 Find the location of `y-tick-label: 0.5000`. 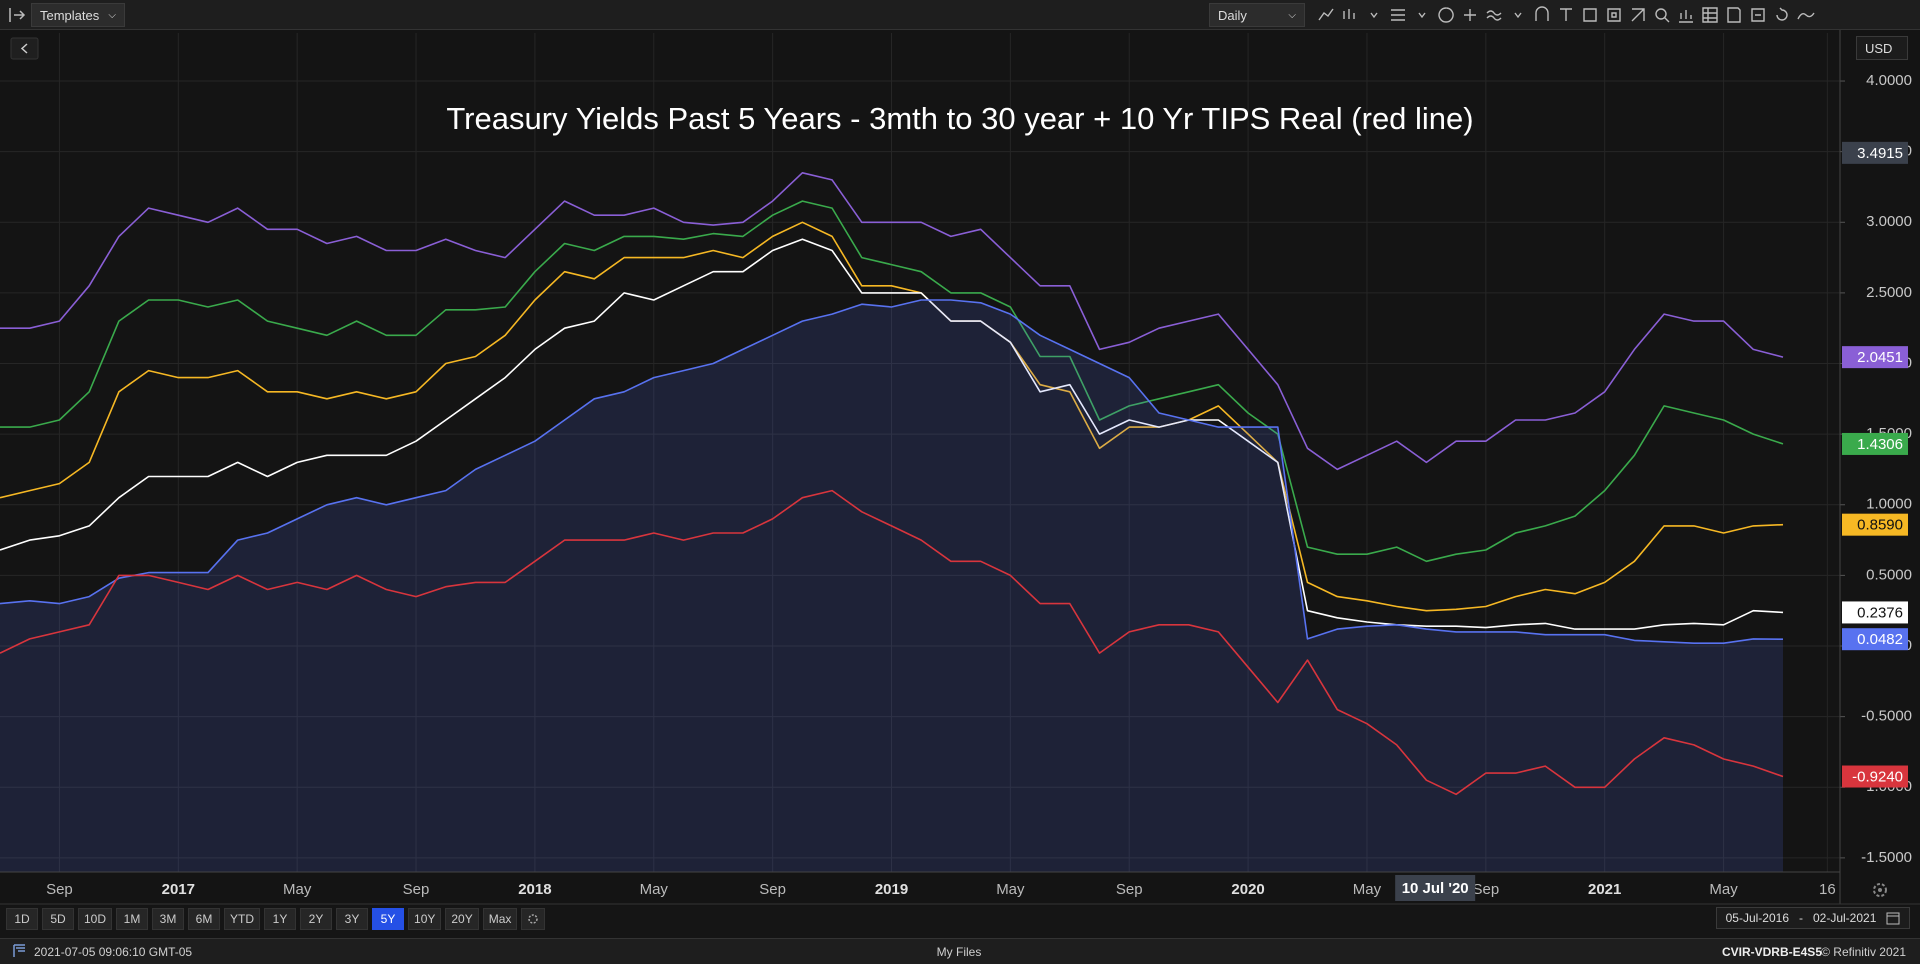

y-tick-label: 0.5000 is located at coordinates (1889, 574).